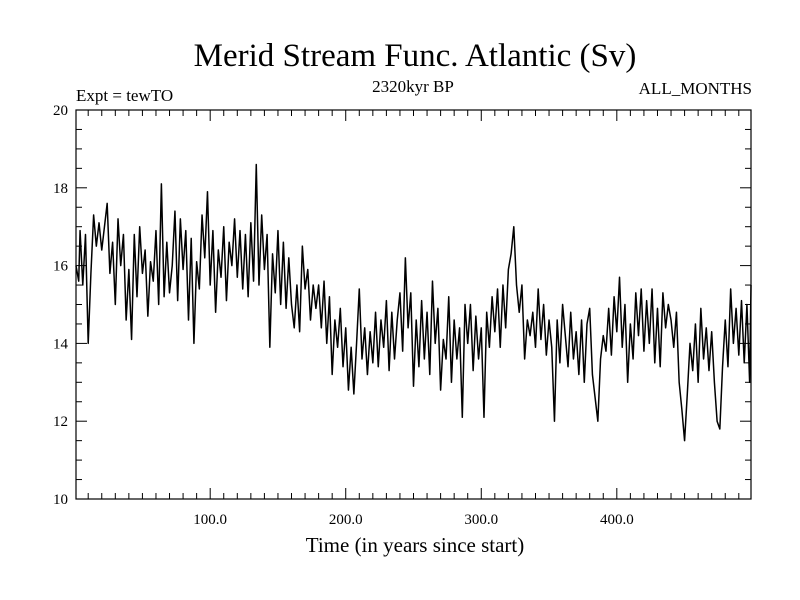 The height and width of the screenshot is (600, 800). Describe the element at coordinates (413, 86) in the screenshot. I see `period-label: 2320kyr BP` at that location.